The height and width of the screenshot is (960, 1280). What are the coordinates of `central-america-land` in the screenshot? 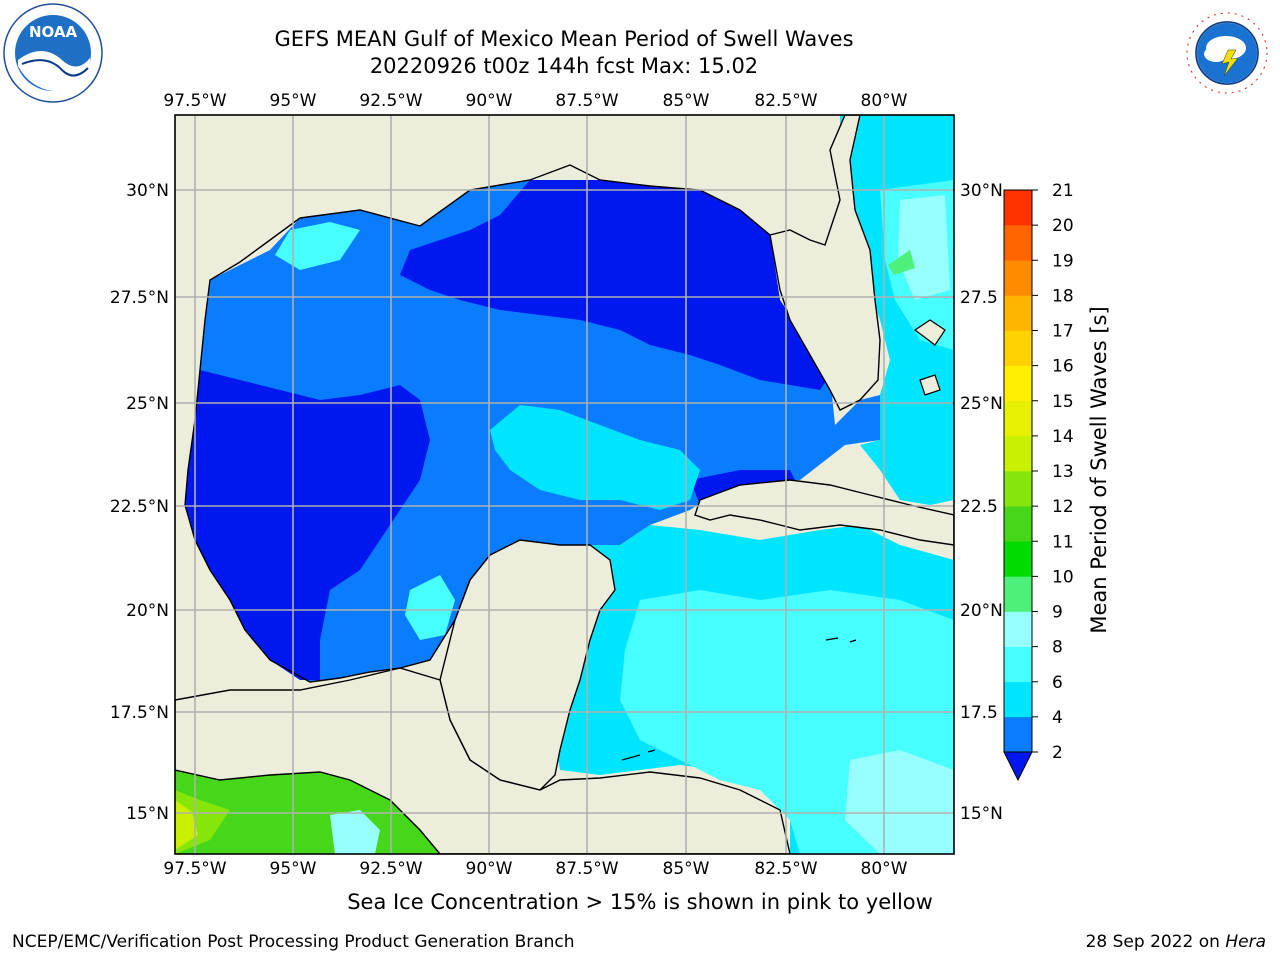 It's located at (483, 760).